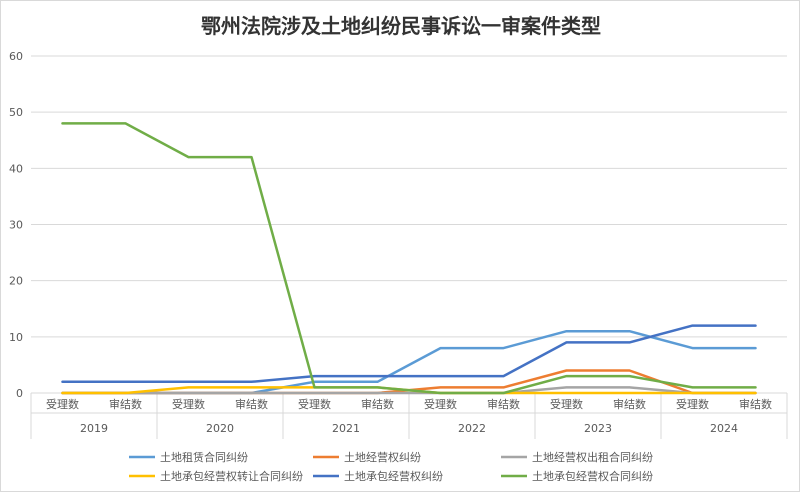 The height and width of the screenshot is (493, 800). Describe the element at coordinates (231, 476) in the screenshot. I see `legend-label: 土地承包经营权转让合同纠纷` at that location.